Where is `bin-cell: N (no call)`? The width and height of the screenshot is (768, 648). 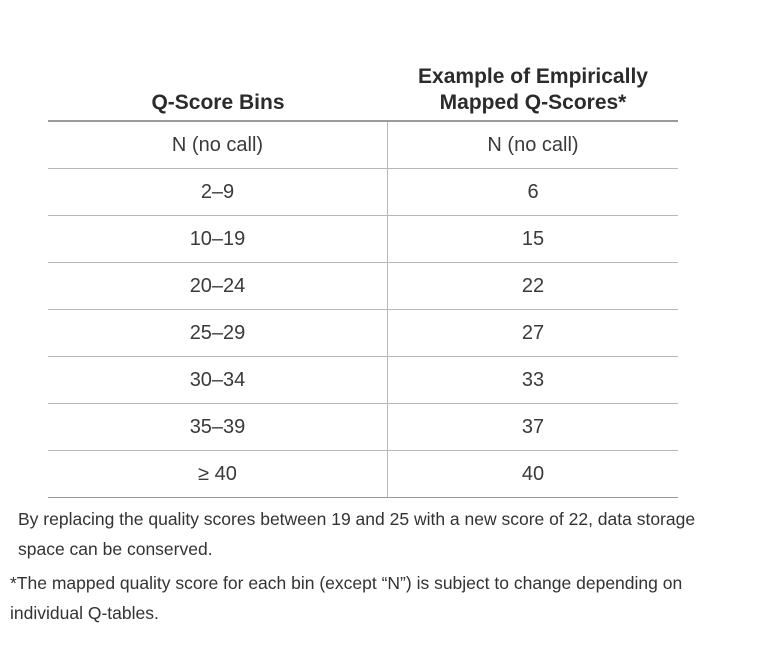
bin-cell: N (no call) is located at coordinates (218, 145).